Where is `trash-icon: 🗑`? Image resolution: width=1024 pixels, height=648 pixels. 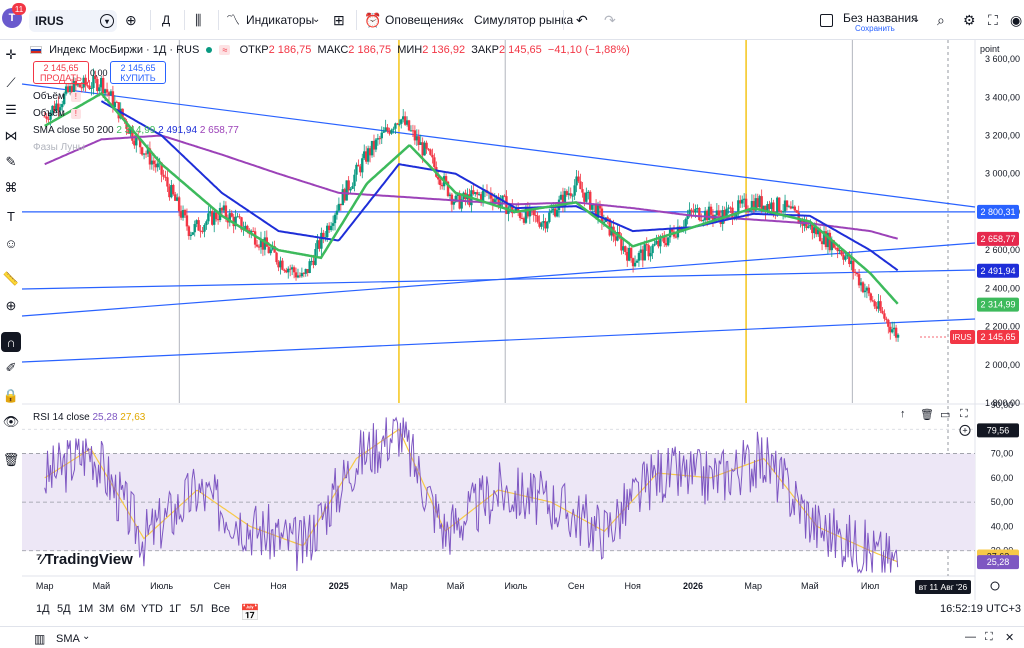 trash-icon: 🗑 is located at coordinates (11, 459).